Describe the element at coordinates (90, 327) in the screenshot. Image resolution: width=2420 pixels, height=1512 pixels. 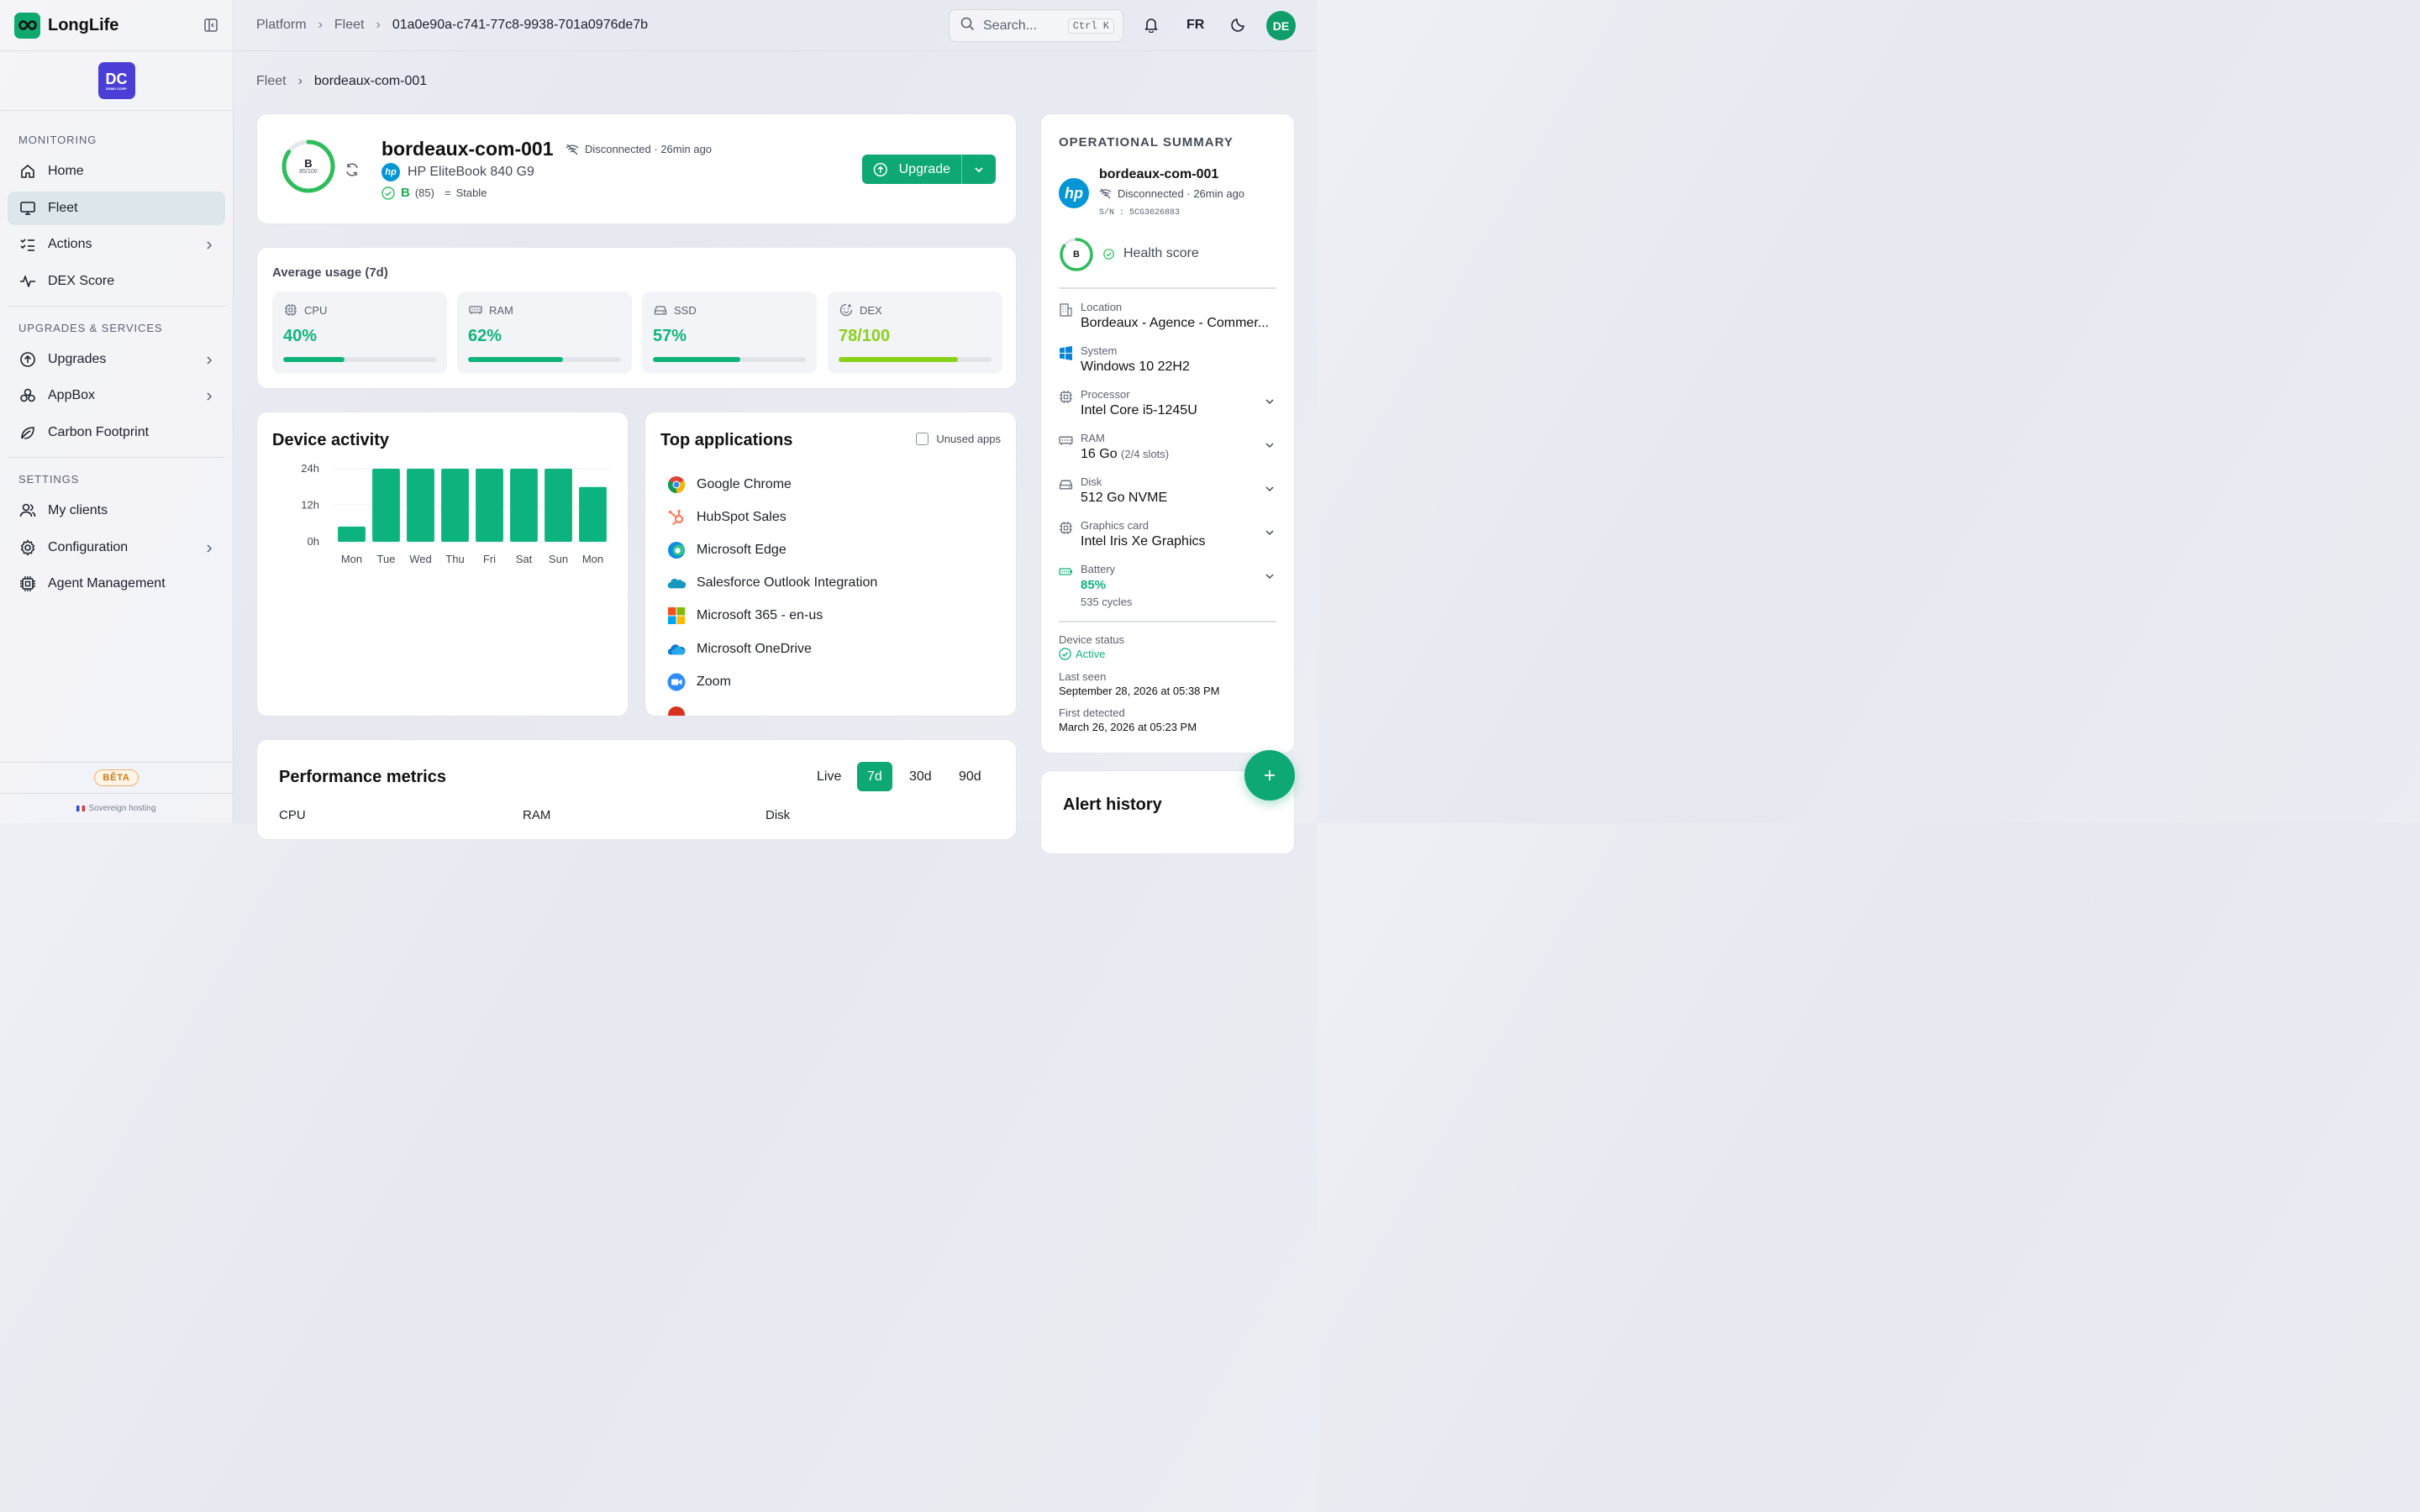
I see `nav-section-title: UPGRADES & SERVICES` at that location.